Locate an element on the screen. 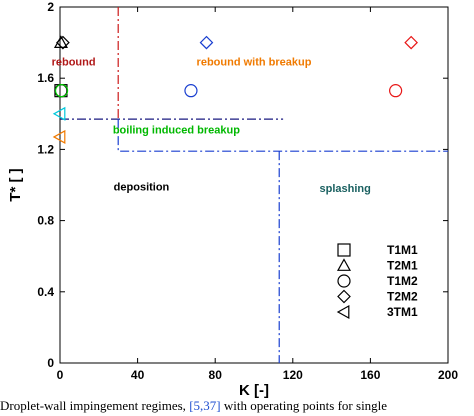 Image resolution: width=474 pixels, height=416 pixels. y-axis-title: T* [ ] is located at coordinates (15, 184).